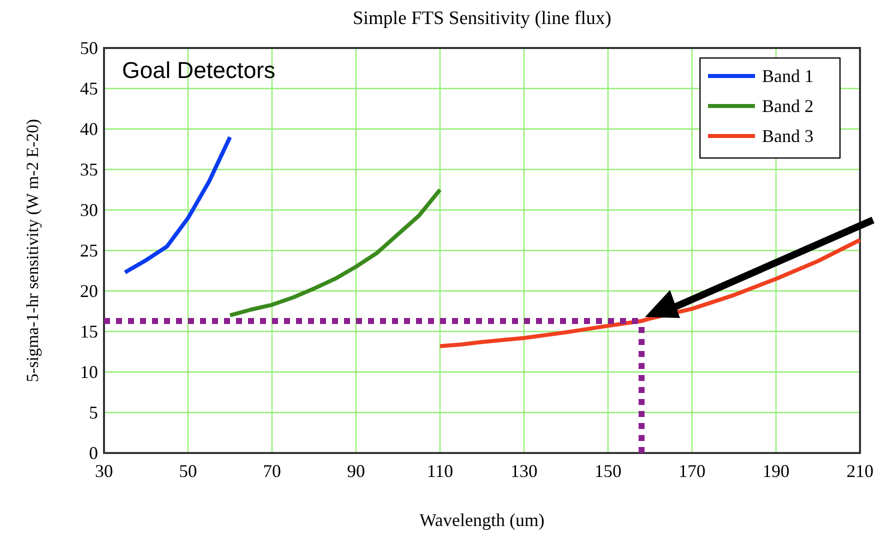  I want to click on legend-label: Band 2, so click(788, 106).